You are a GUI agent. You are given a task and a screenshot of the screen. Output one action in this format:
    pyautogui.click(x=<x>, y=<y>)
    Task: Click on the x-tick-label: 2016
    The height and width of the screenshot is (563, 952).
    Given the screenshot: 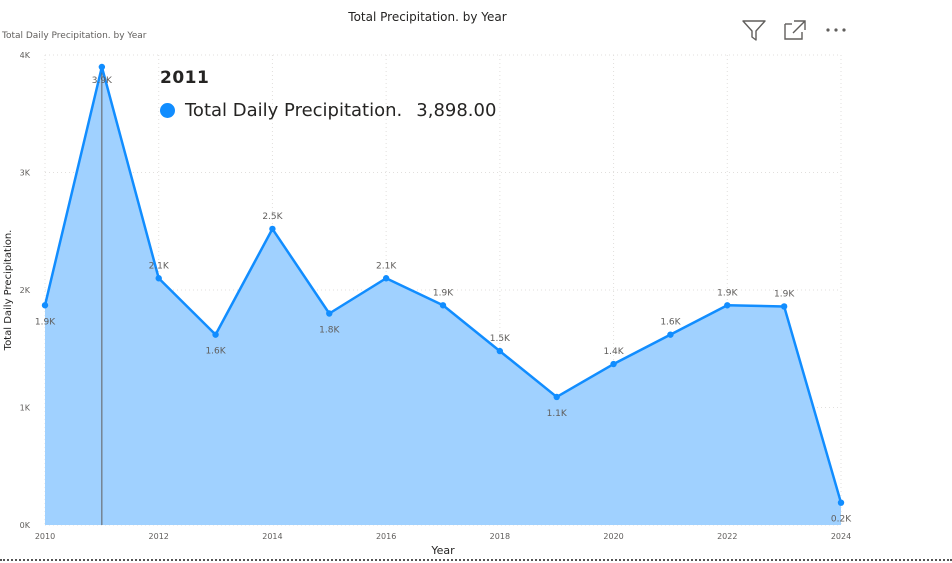 What is the action you would take?
    pyautogui.click(x=386, y=536)
    